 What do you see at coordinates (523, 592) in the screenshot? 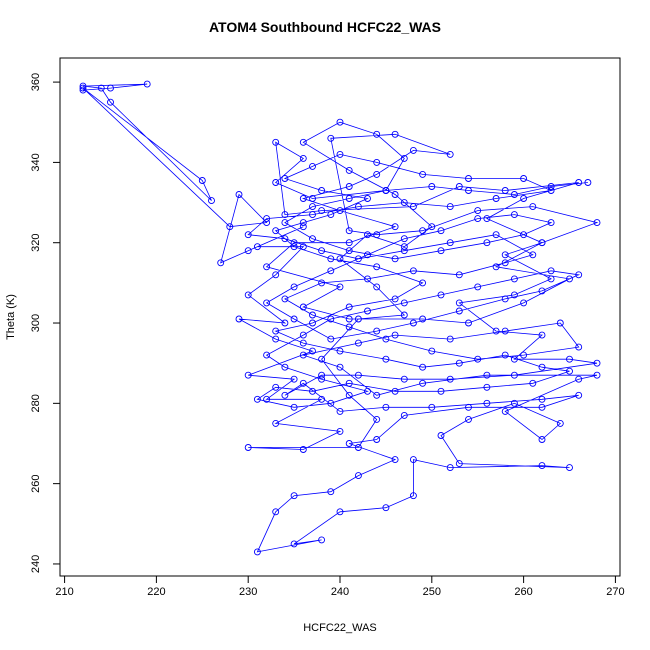
I see `x-tick-label: 260` at bounding box center [523, 592].